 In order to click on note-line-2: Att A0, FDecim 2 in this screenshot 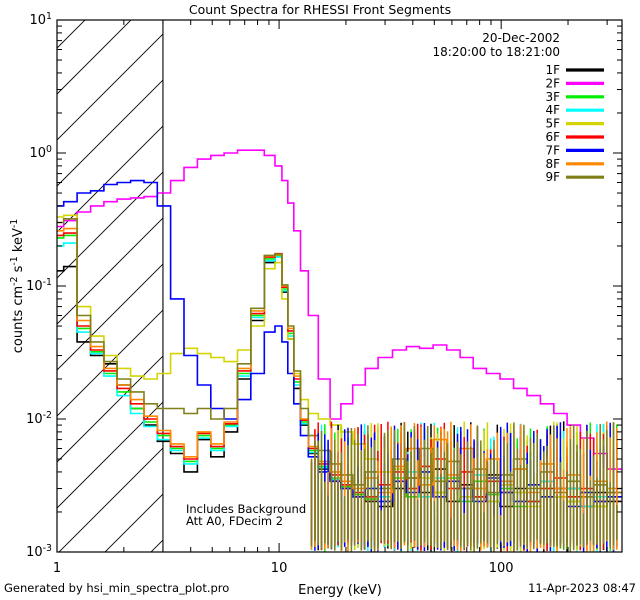, I will do `click(234, 521)`.